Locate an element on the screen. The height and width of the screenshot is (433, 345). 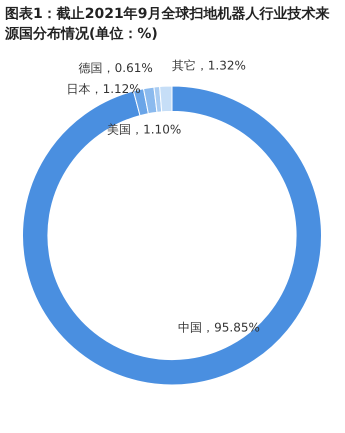
slice-label: 美国，1.10% is located at coordinates (144, 129).